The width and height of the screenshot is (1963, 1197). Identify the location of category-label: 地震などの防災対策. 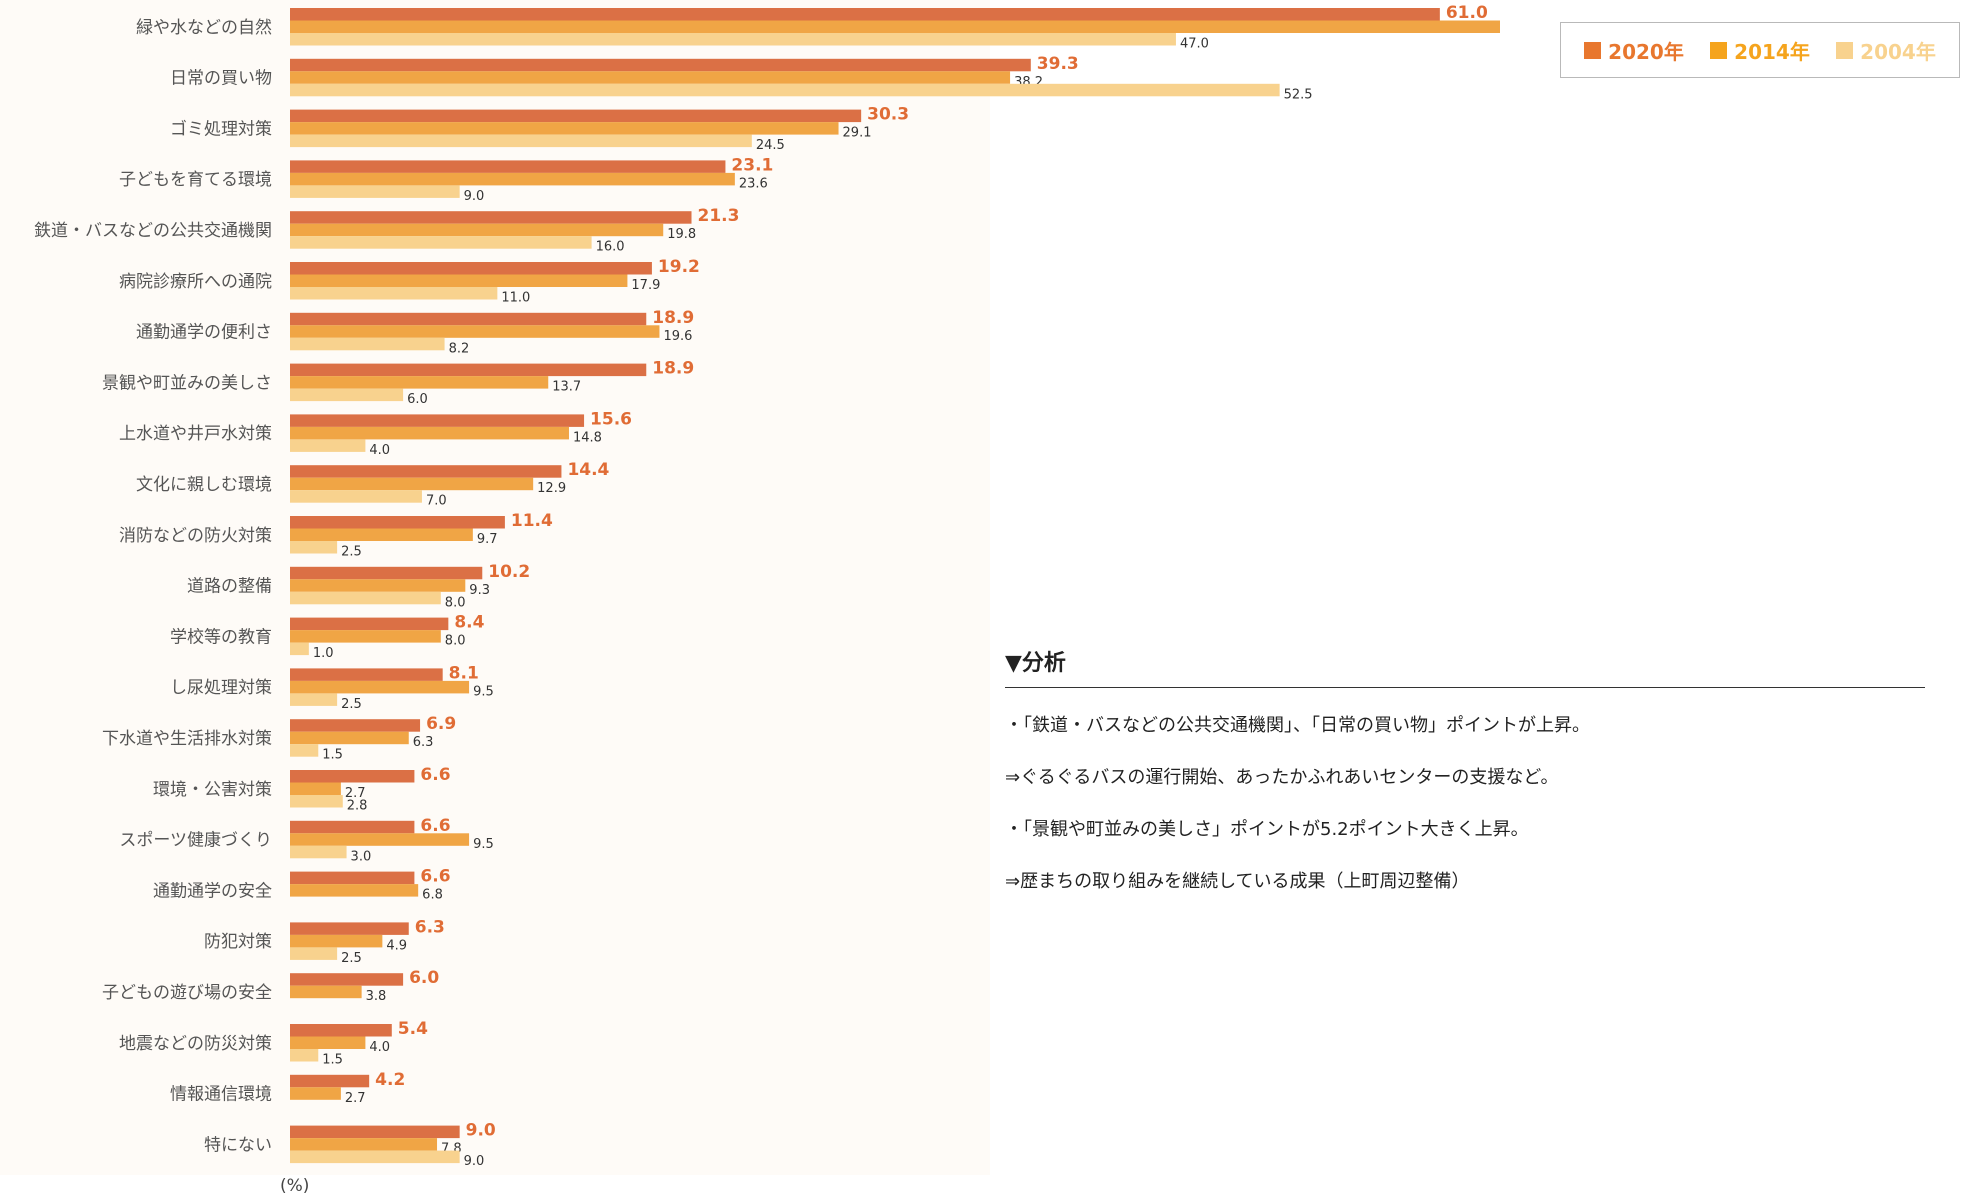
(195, 1044).